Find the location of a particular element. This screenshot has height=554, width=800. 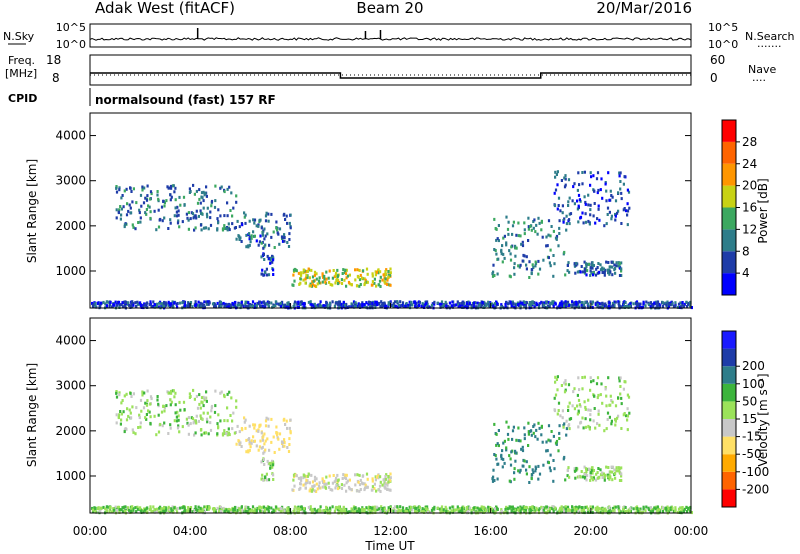

freq-line is located at coordinates (390, 75).